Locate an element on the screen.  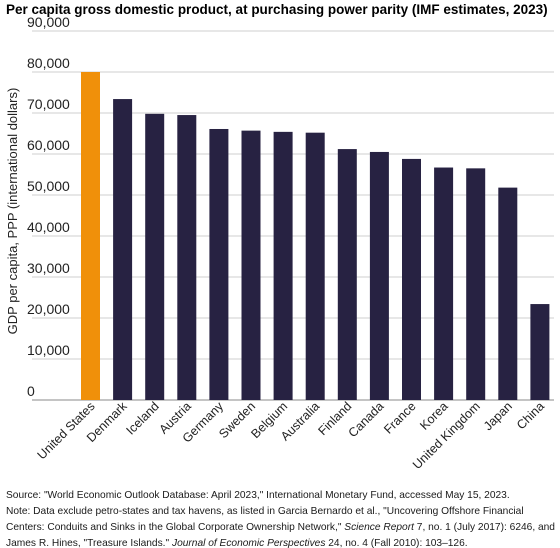
x-tick-label: Iceland is located at coordinates (142, 418).